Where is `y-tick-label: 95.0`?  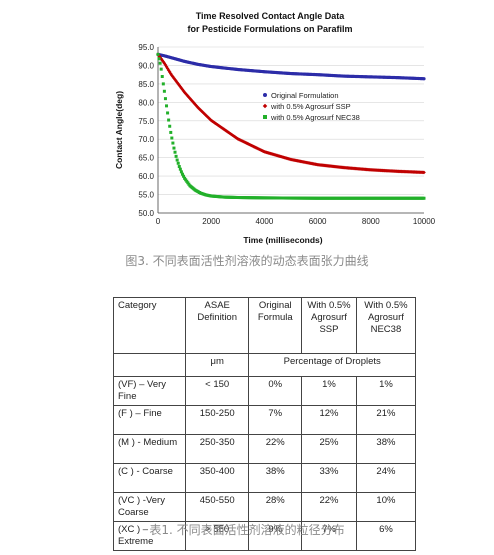
y-tick-label: 95.0 is located at coordinates (146, 47).